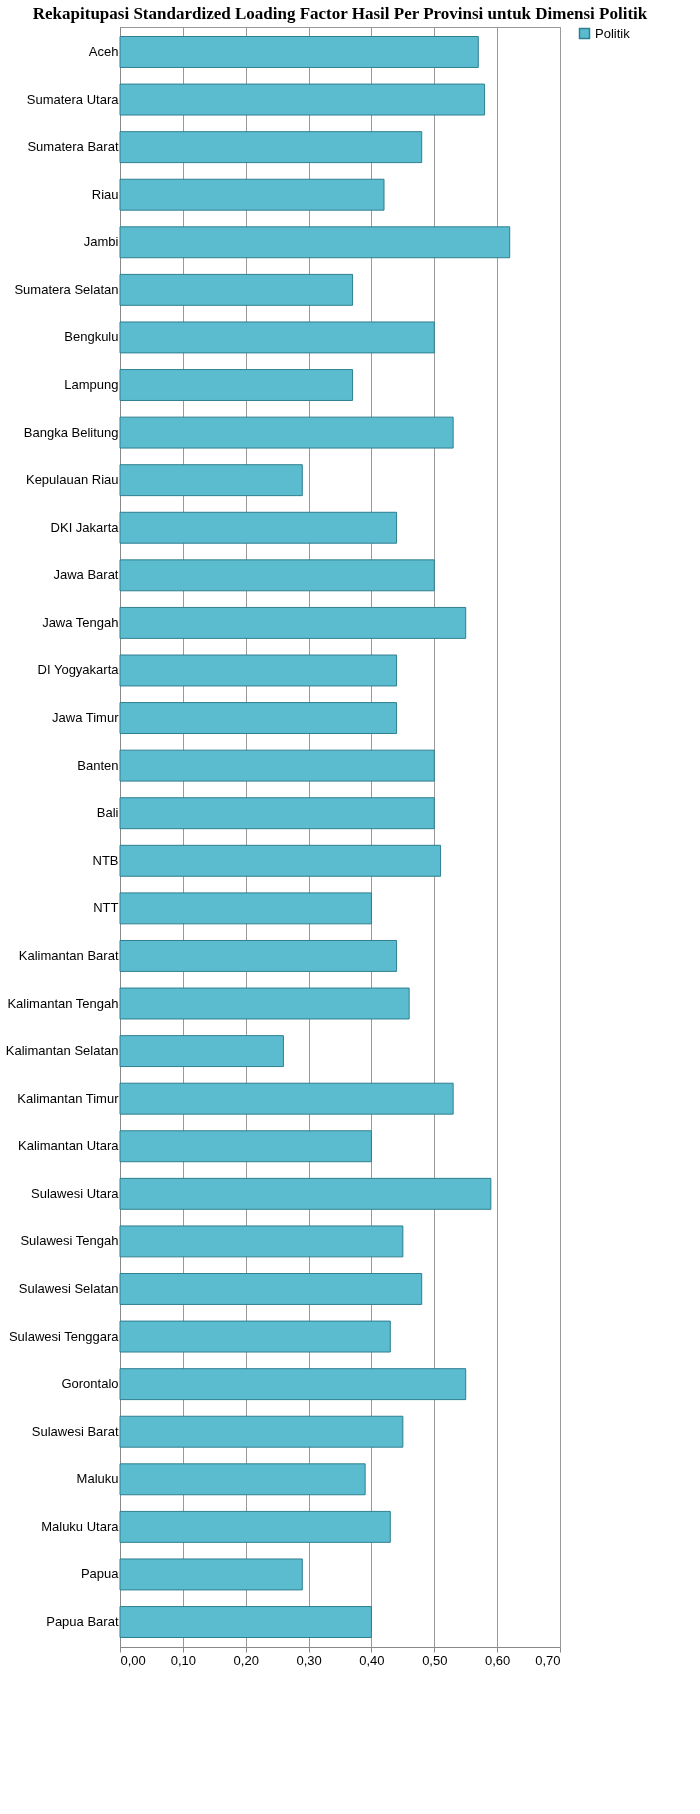 This screenshot has height=1814, width=700. What do you see at coordinates (66, 289) in the screenshot?
I see `y-tick-label: Sumatera Selatan` at bounding box center [66, 289].